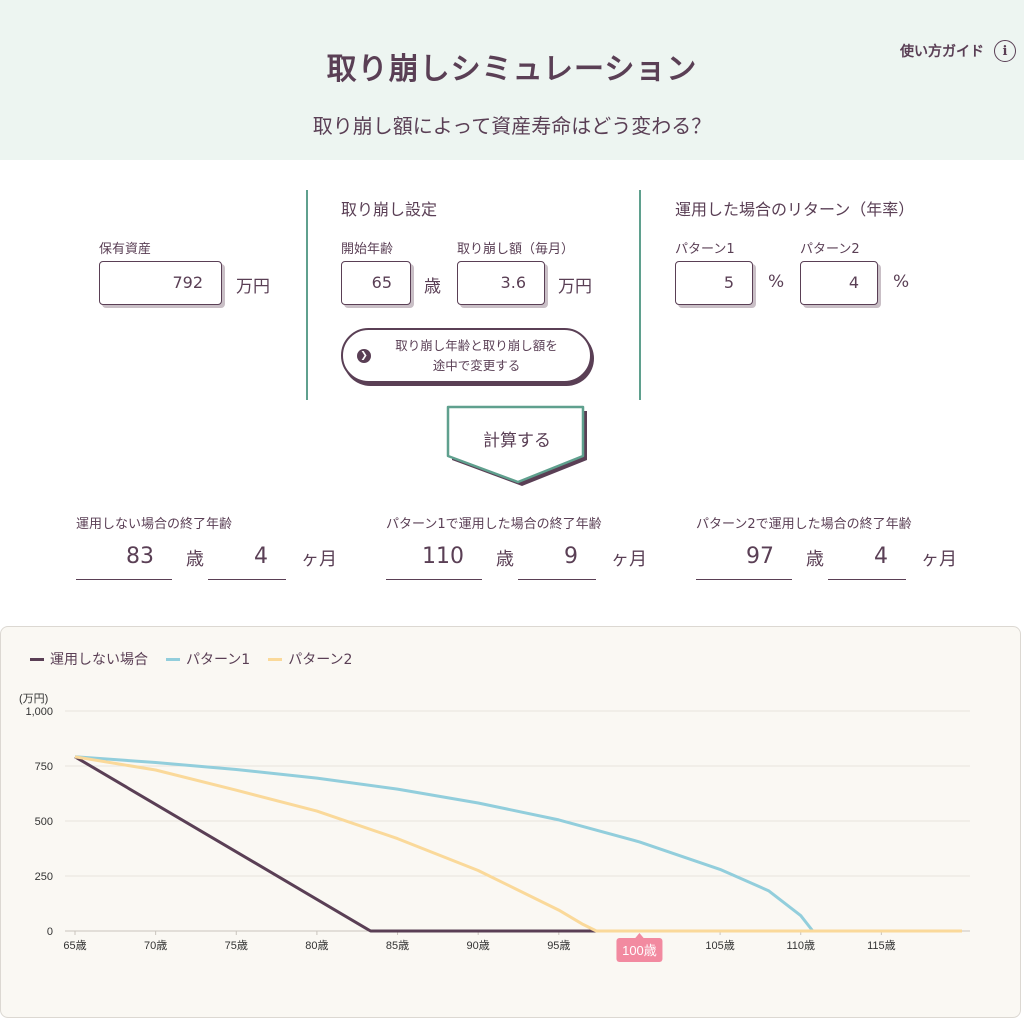  Describe the element at coordinates (50, 932) in the screenshot. I see `y-tick-label: 0` at that location.